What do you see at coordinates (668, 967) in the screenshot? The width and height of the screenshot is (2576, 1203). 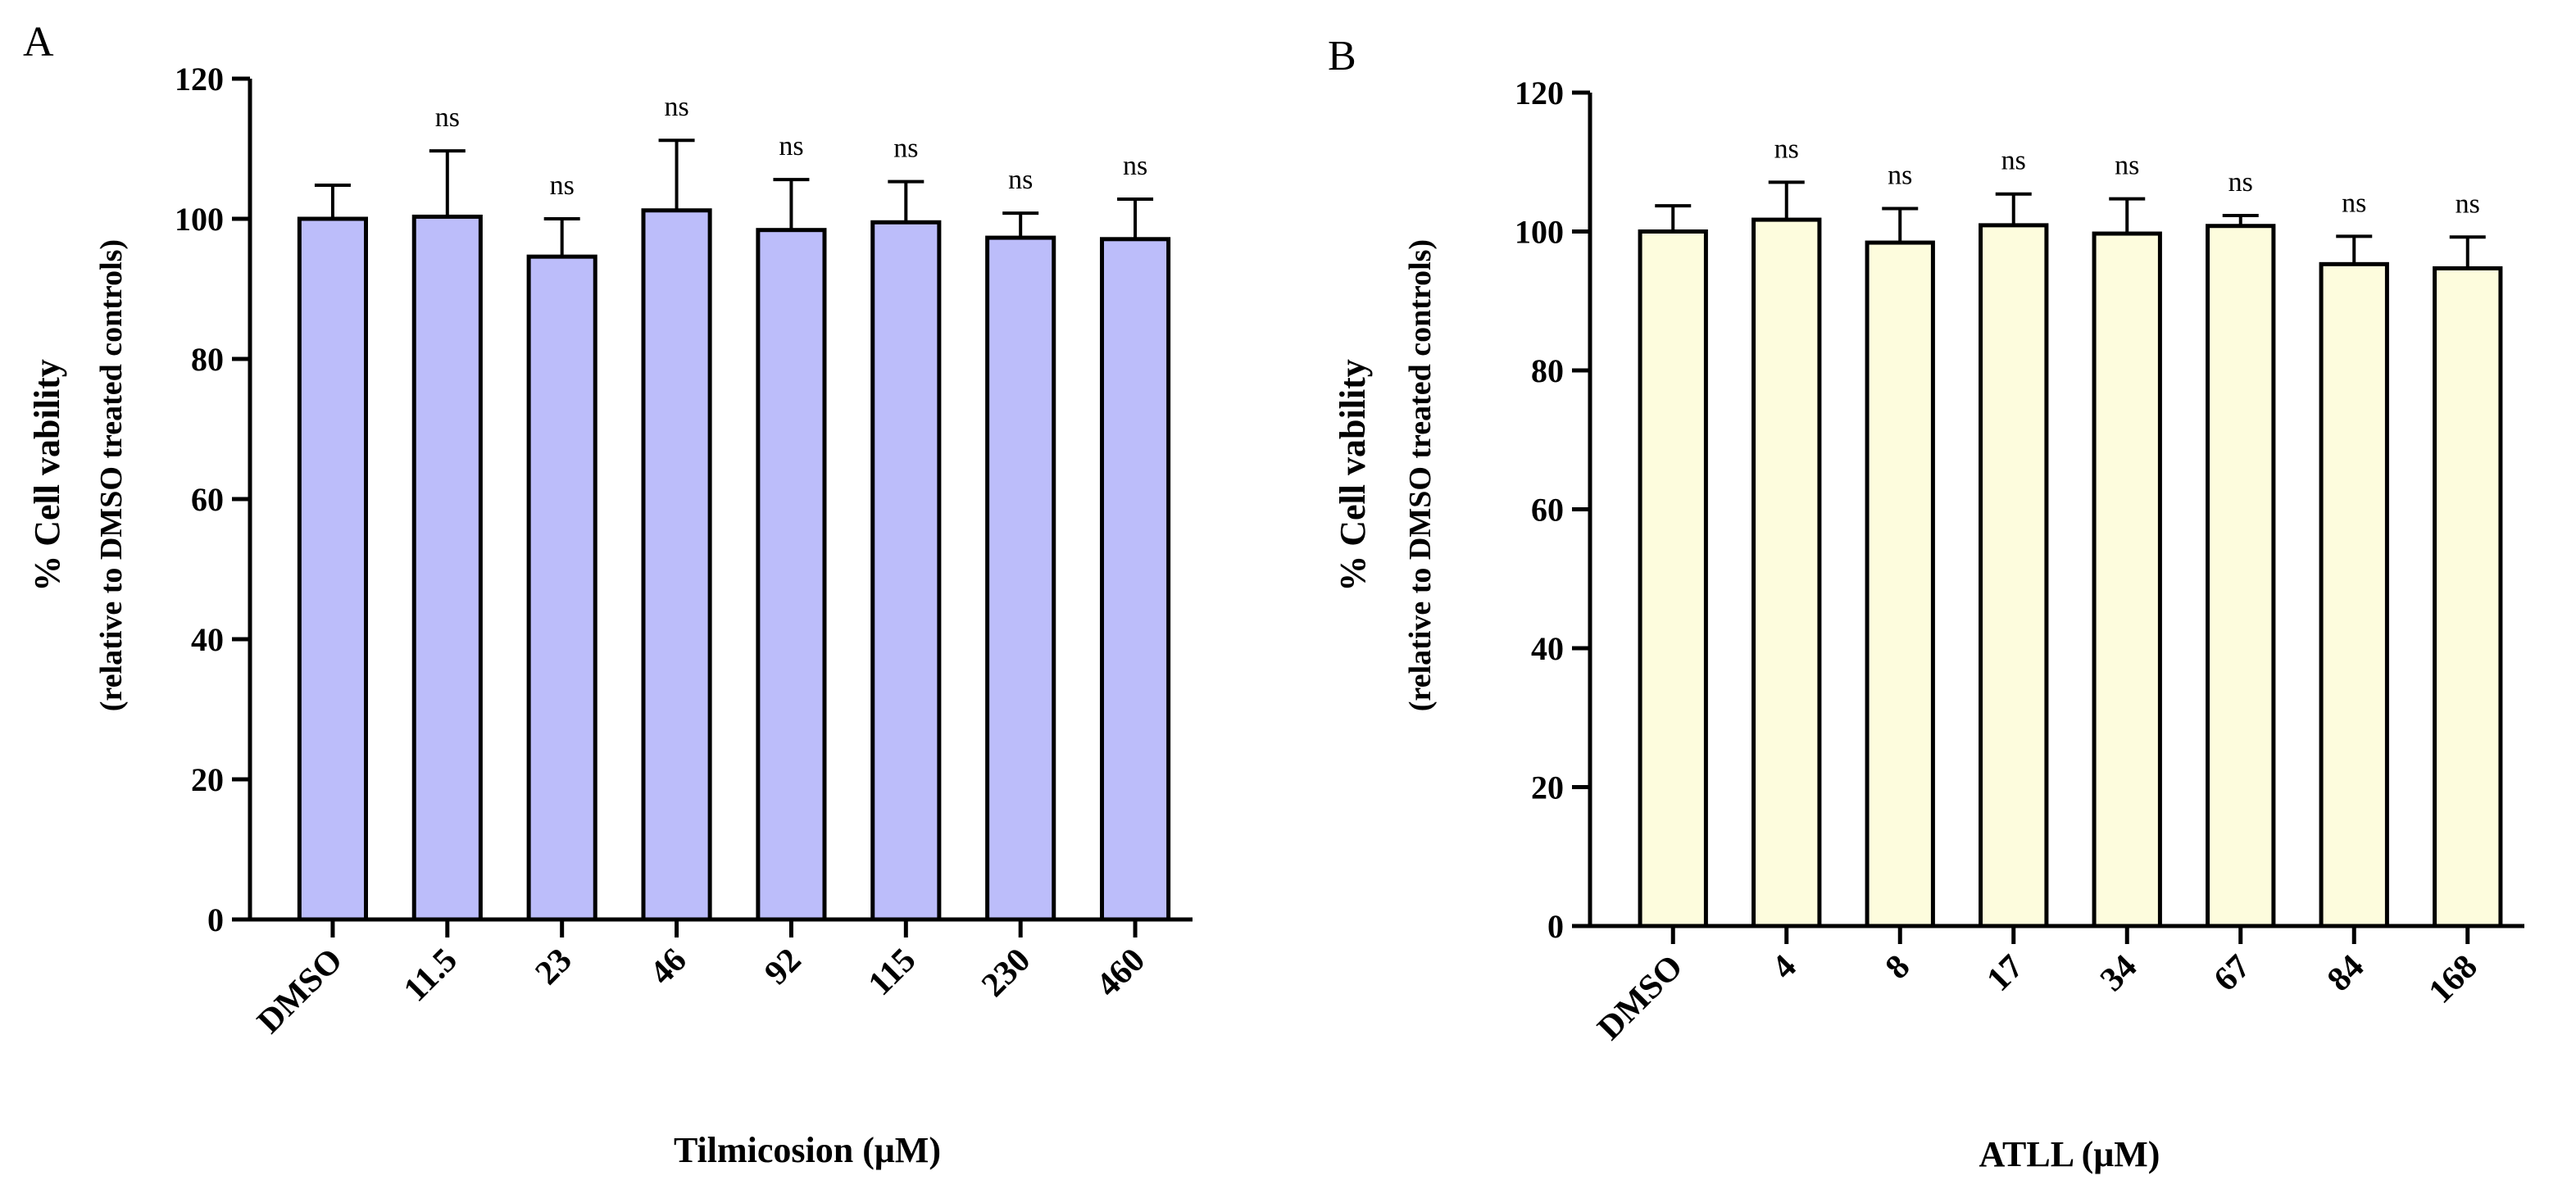 I see `category-label: 46` at bounding box center [668, 967].